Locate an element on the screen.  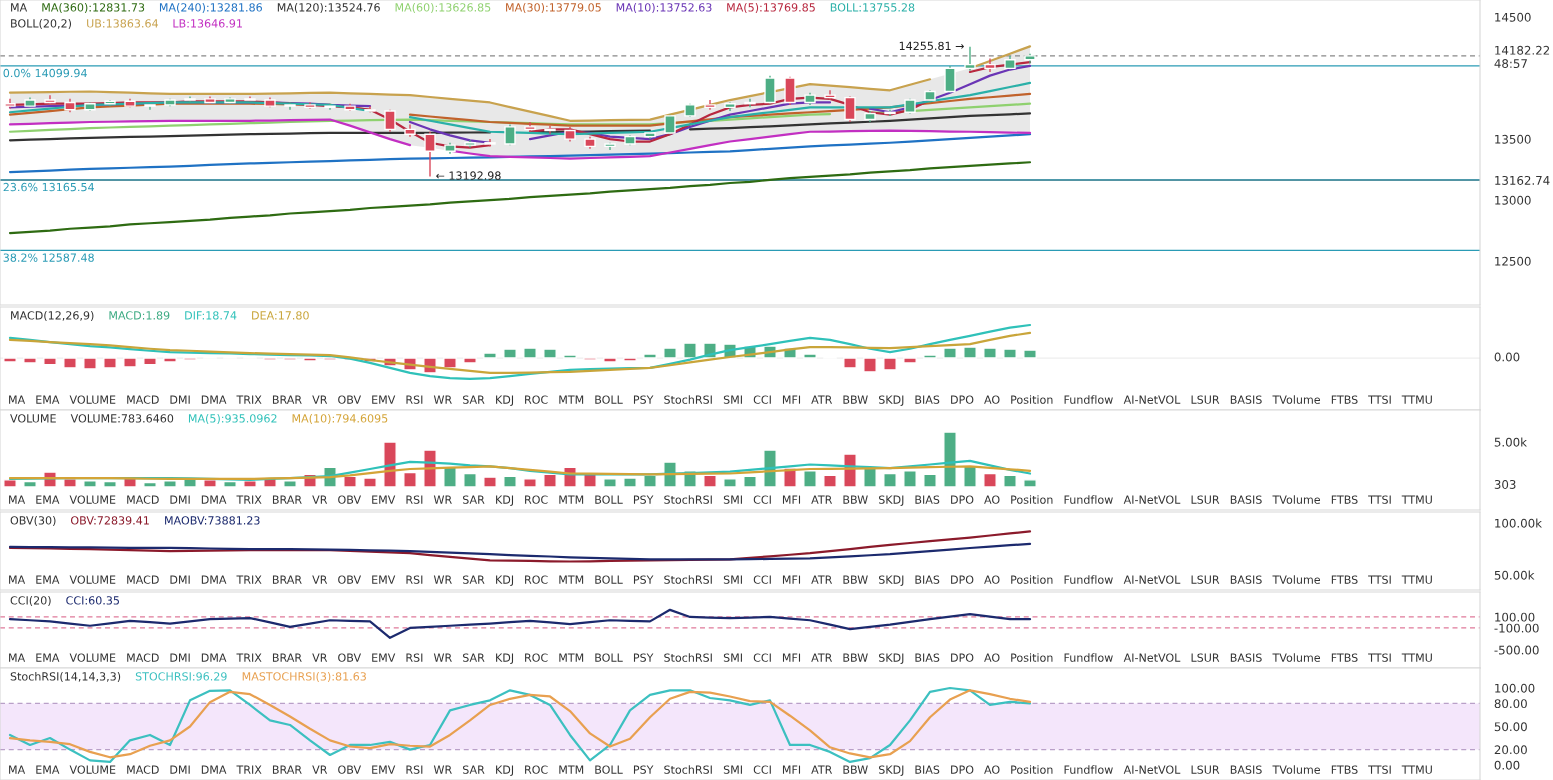
text: Fundflow is located at coordinates (1088, 769).